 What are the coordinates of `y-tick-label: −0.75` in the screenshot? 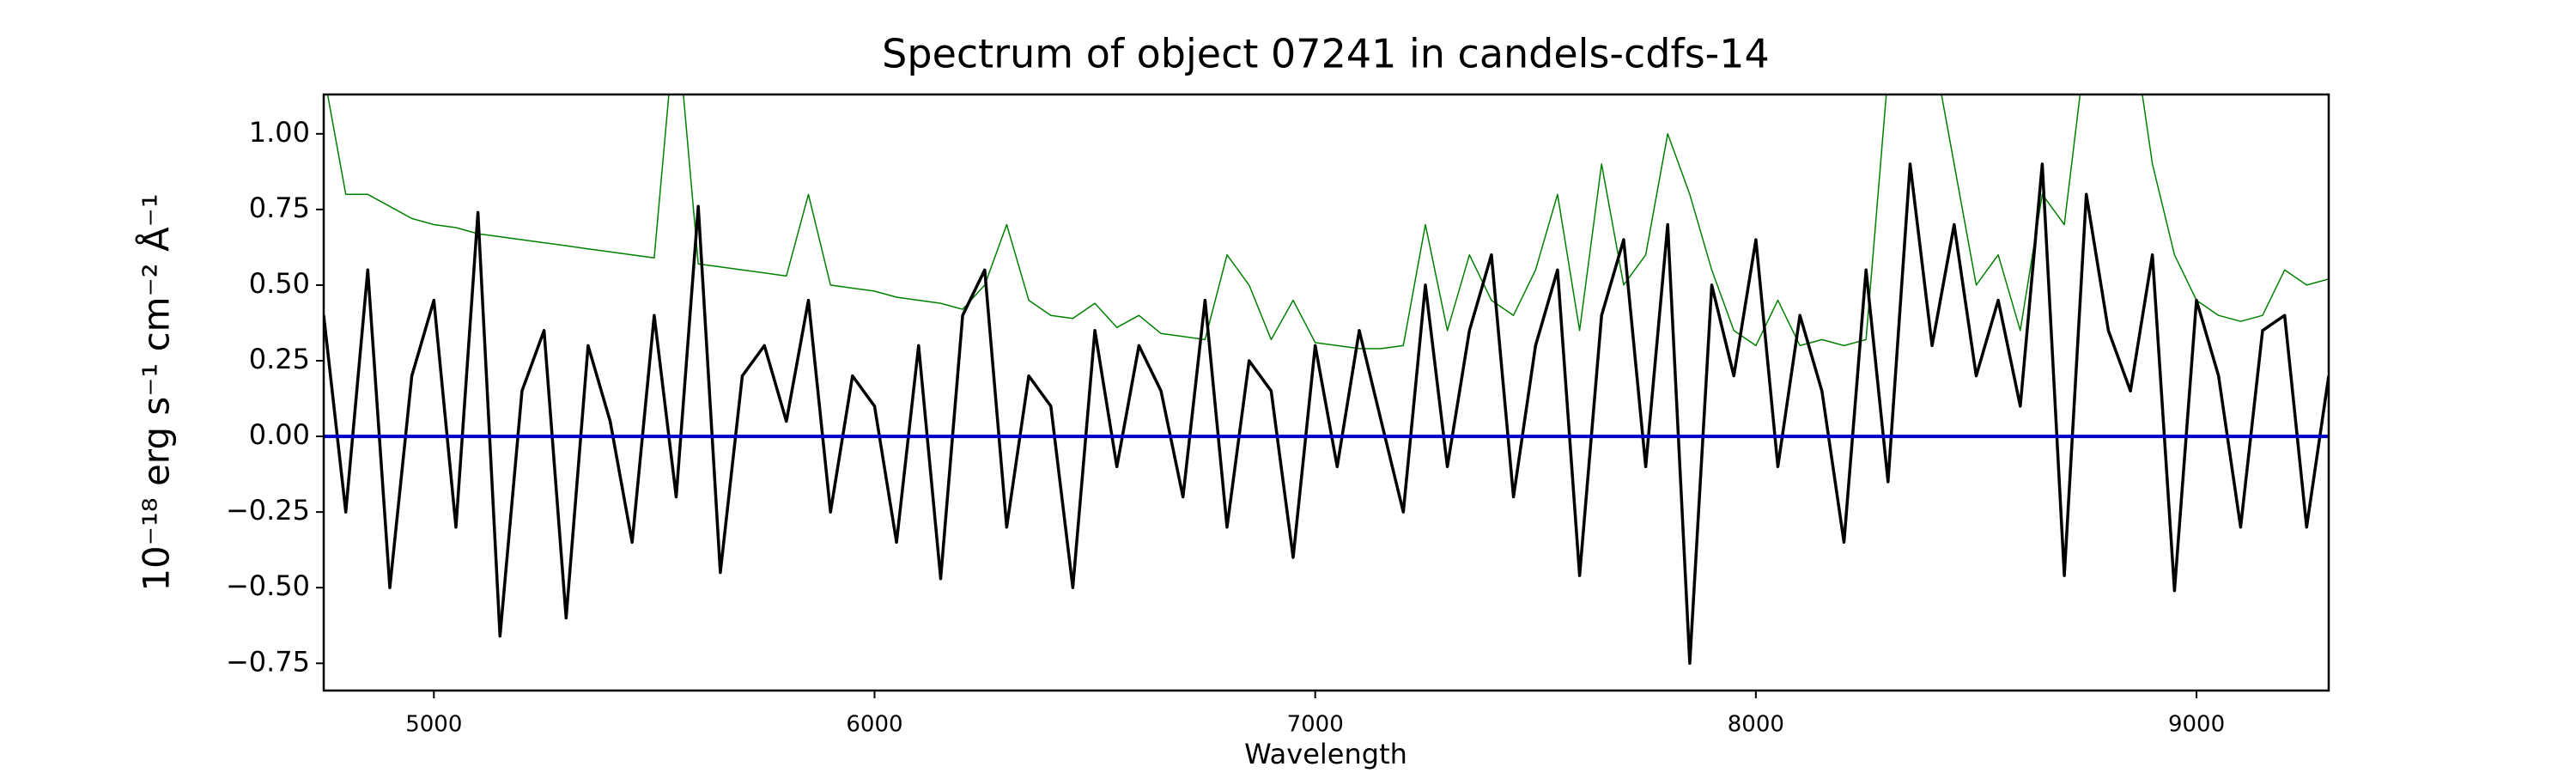 It's located at (268, 661).